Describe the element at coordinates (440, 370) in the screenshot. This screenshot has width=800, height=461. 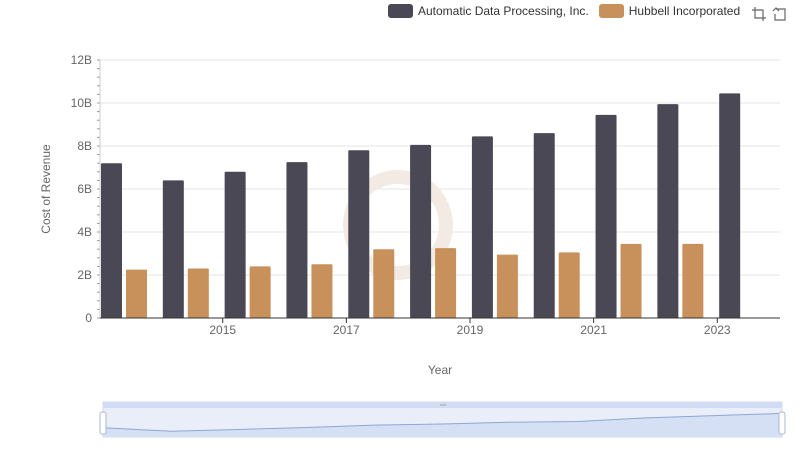
I see `x-axis-title: Year` at that location.